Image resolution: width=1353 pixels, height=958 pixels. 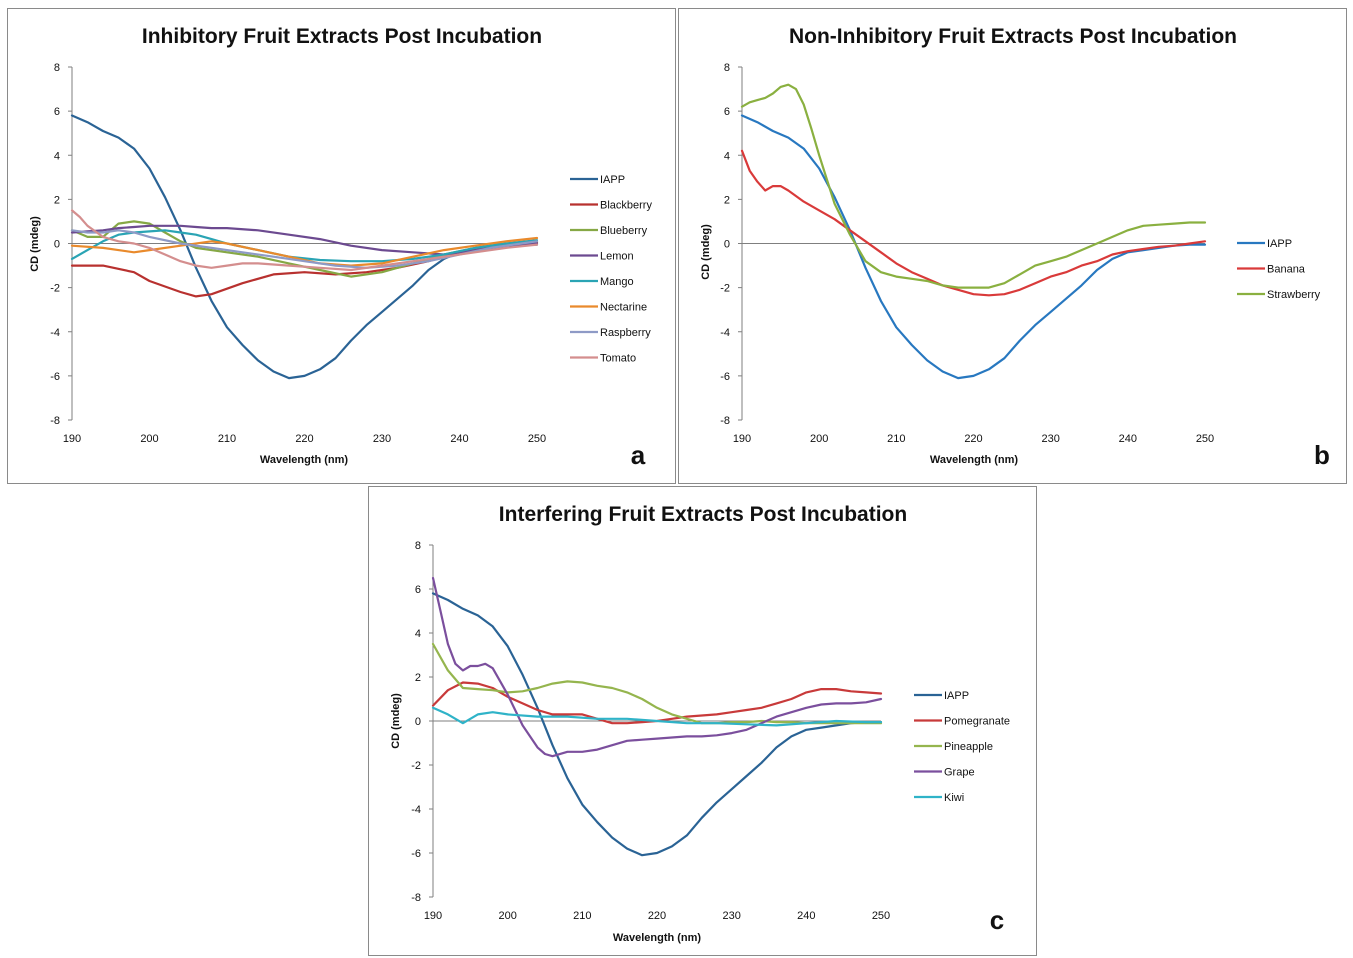 What do you see at coordinates (396, 721) in the screenshot?
I see `y-axis-label-c: CD (mdeg)` at bounding box center [396, 721].